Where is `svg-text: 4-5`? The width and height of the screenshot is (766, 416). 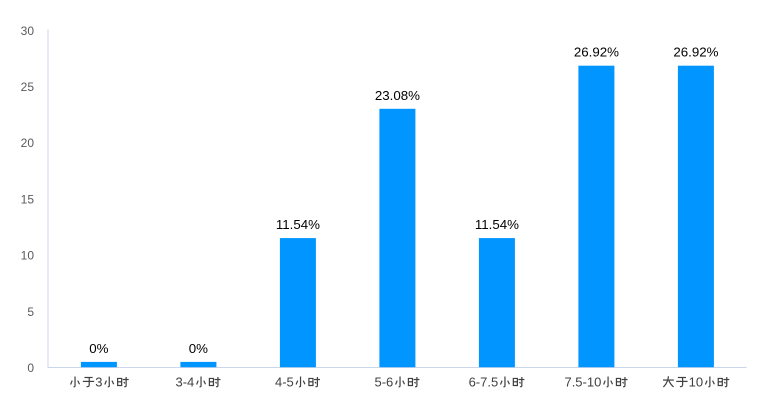
svg-text: 4-5 is located at coordinates (284, 382).